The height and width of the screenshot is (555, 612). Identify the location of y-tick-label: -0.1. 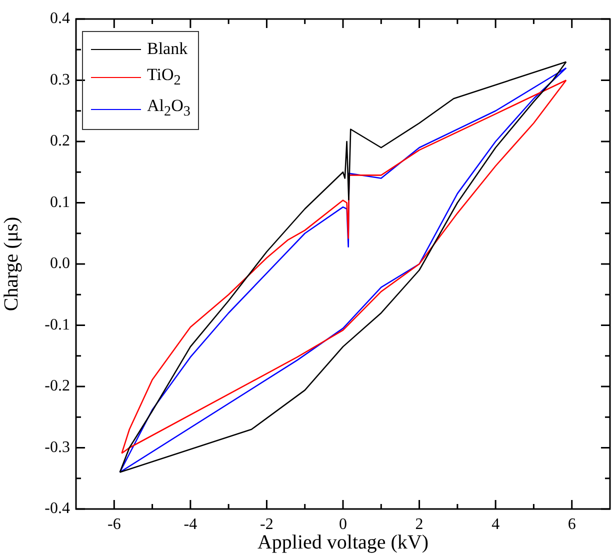
(57, 325).